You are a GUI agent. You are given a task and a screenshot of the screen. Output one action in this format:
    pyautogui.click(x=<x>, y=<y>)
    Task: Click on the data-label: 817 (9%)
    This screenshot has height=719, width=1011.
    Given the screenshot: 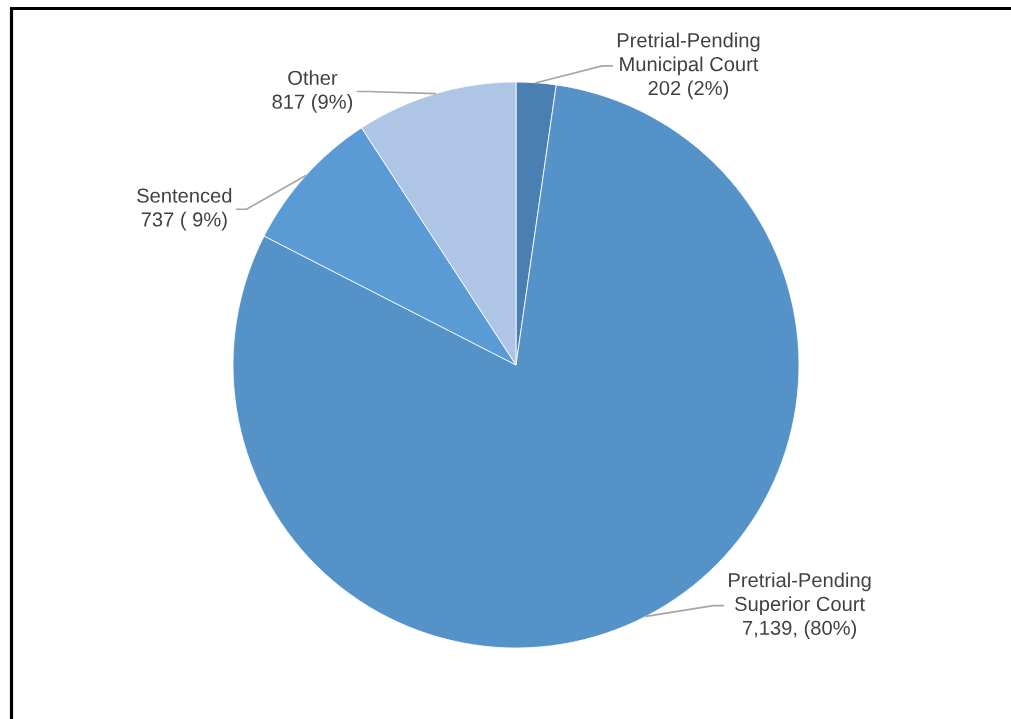 What is the action you would take?
    pyautogui.click(x=312, y=103)
    